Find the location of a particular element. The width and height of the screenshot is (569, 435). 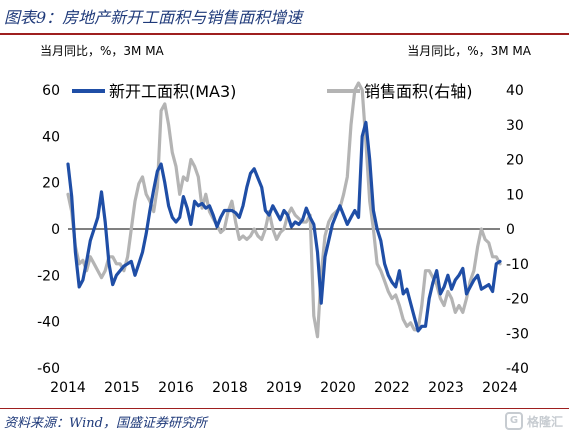

y-right-tick-label: 10 is located at coordinates (515, 195).